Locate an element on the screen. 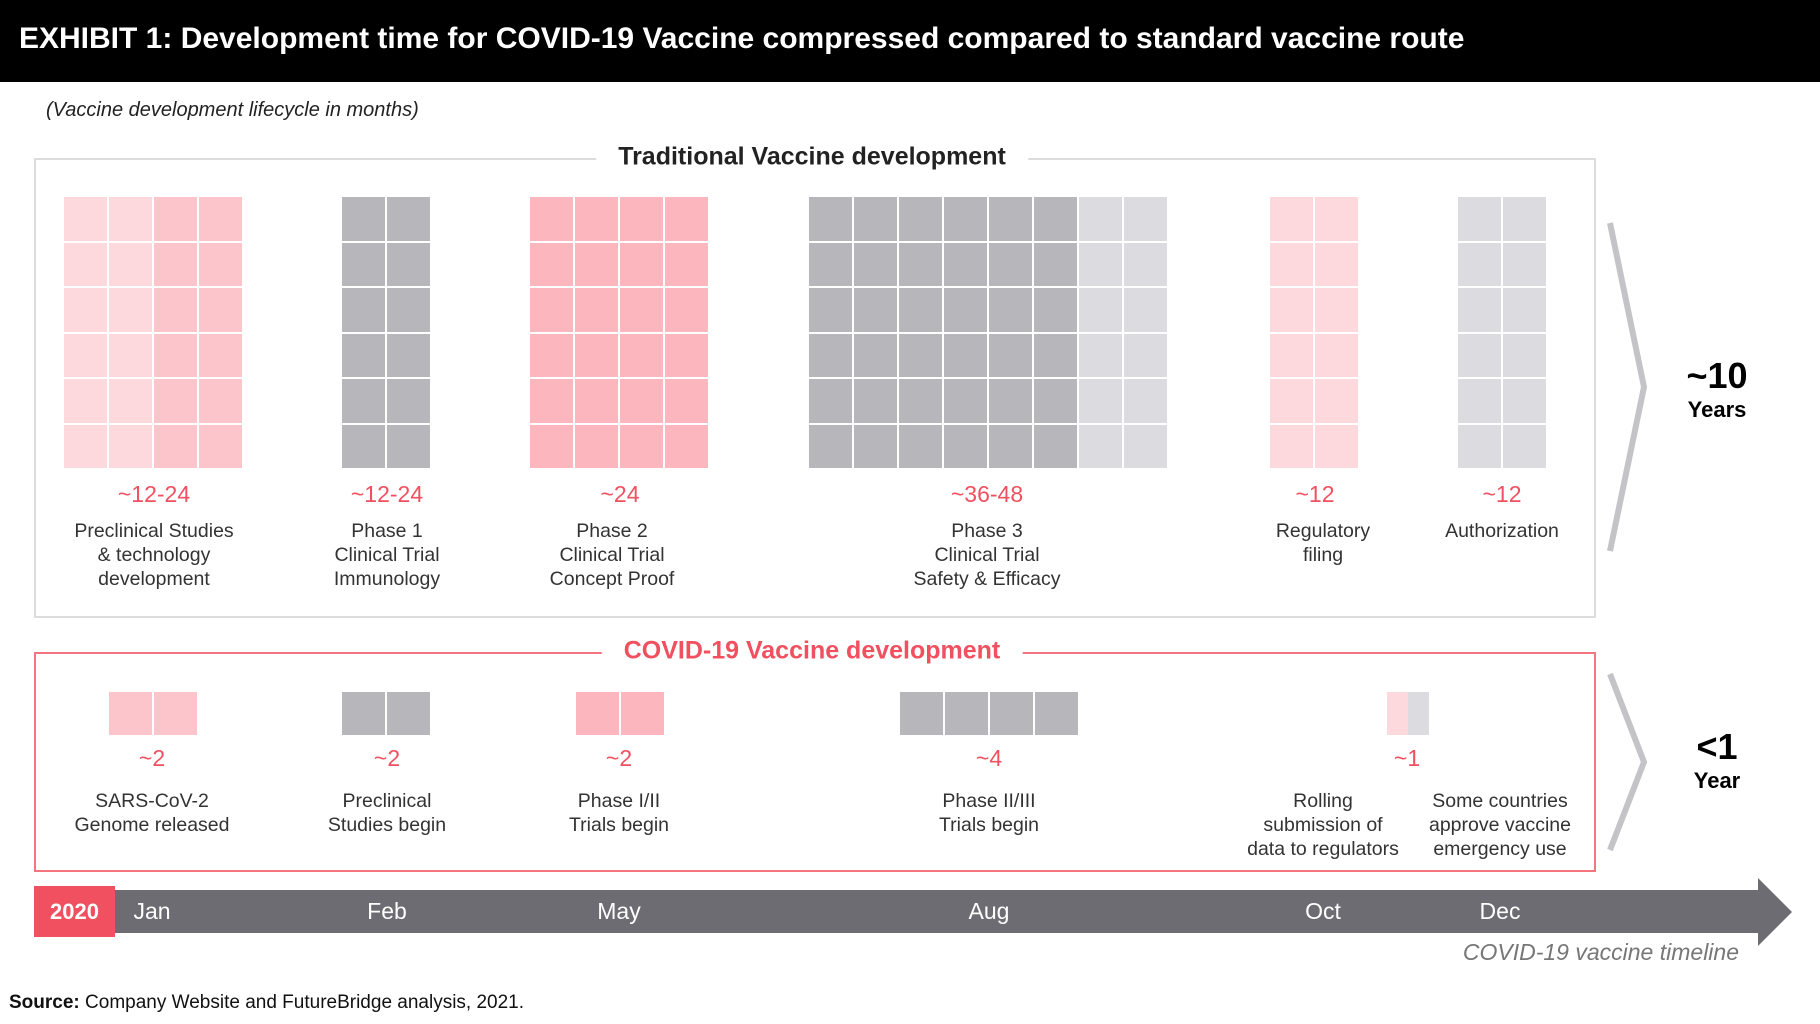 The image size is (1820, 1024). covid-stage-duration: ~4 is located at coordinates (989, 758).